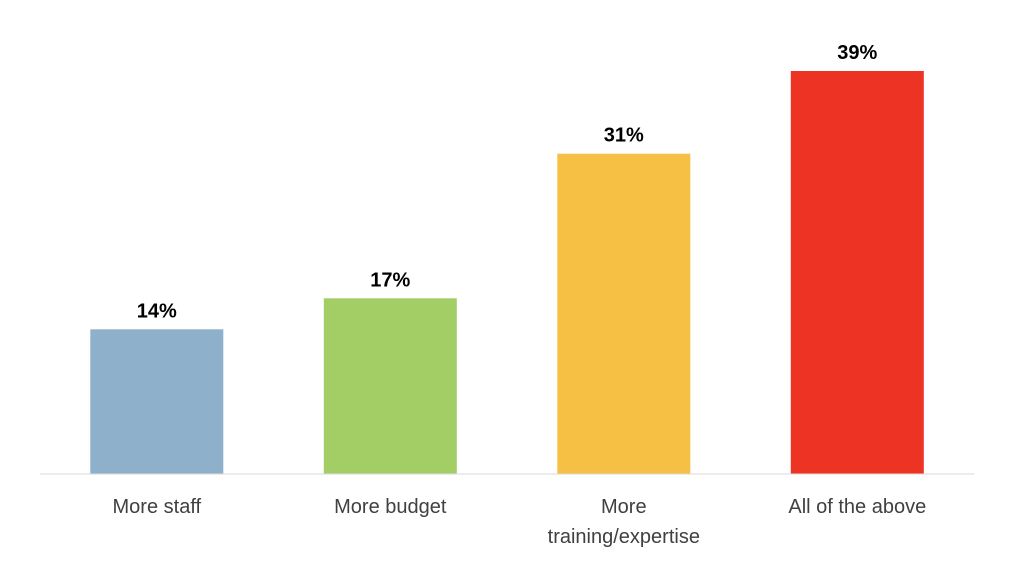  Describe the element at coordinates (624, 537) in the screenshot. I see `category-label-line: training/expertise` at that location.